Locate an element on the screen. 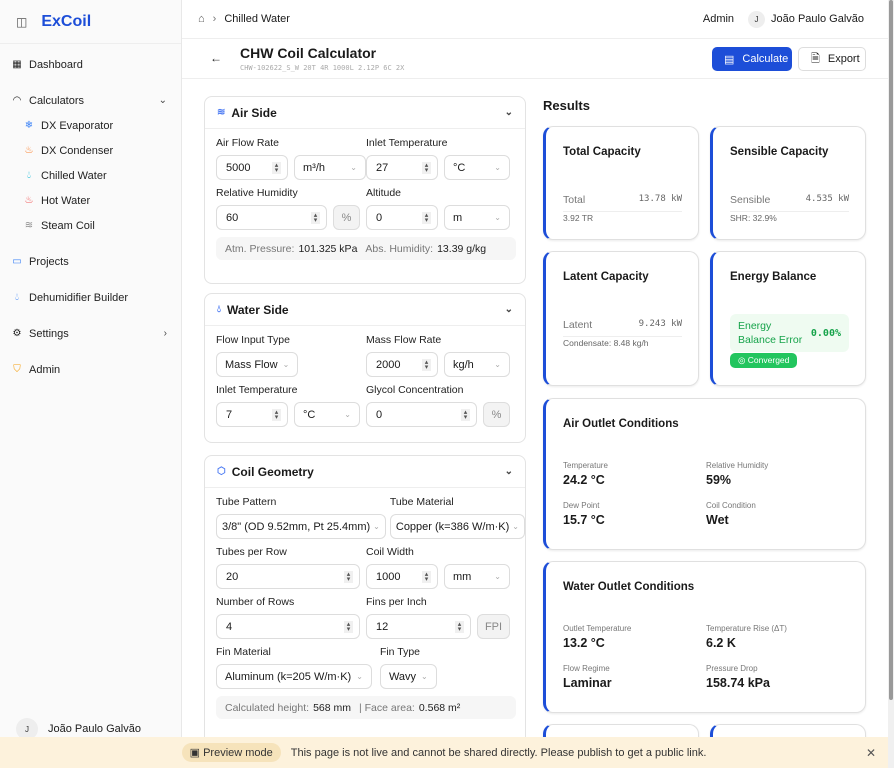 This screenshot has width=894, height=768. air-flow-input: 5000 ▴ ▾ is located at coordinates (252, 167).